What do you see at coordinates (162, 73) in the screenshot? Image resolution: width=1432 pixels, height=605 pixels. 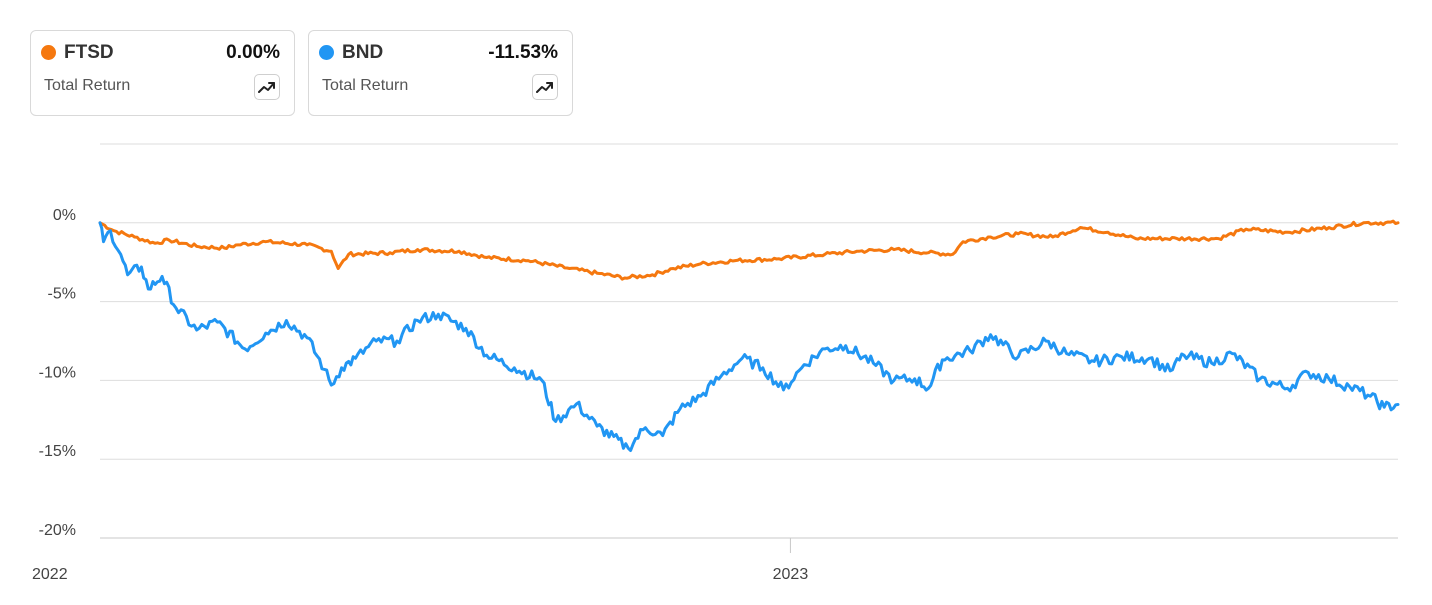 I see `legend-card-ftsd: FTSD 0.00% Total Return` at bounding box center [162, 73].